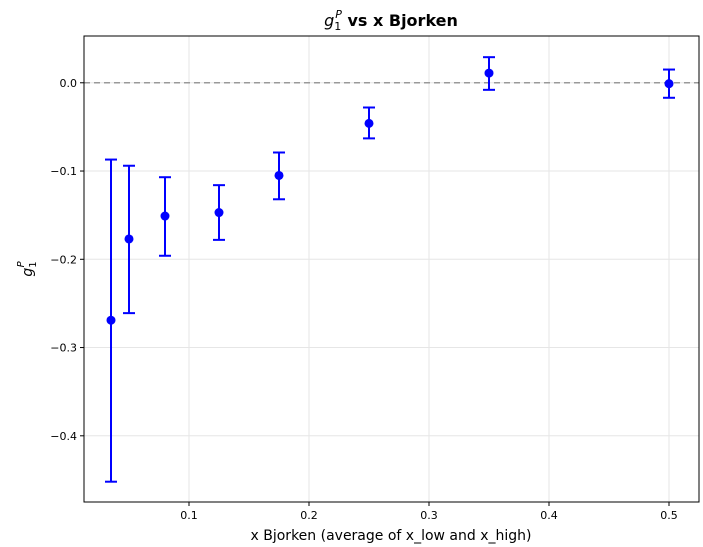  What do you see at coordinates (28, 272) in the screenshot?
I see `y-label-symbol: g` at bounding box center [28, 272].